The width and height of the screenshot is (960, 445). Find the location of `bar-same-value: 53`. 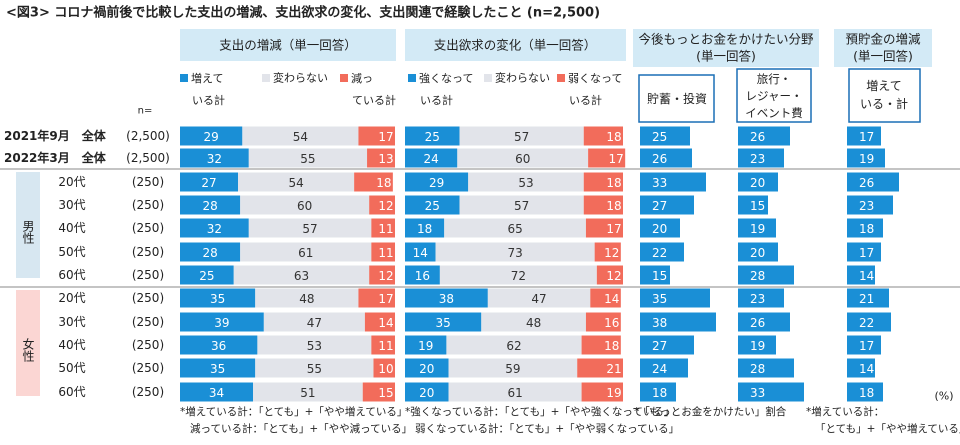

bar-same-value: 53 is located at coordinates (525, 183).